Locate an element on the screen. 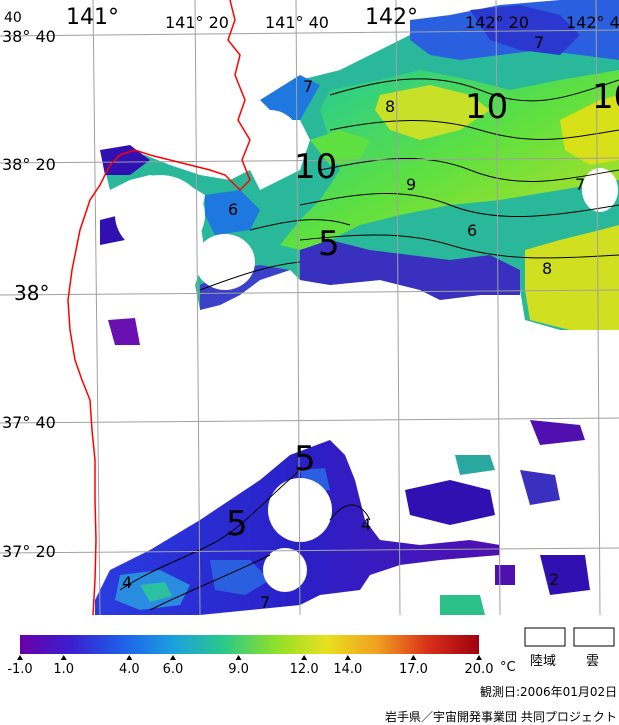 This screenshot has width=619, height=725. legend-tick-label: 4.0 is located at coordinates (129, 669).